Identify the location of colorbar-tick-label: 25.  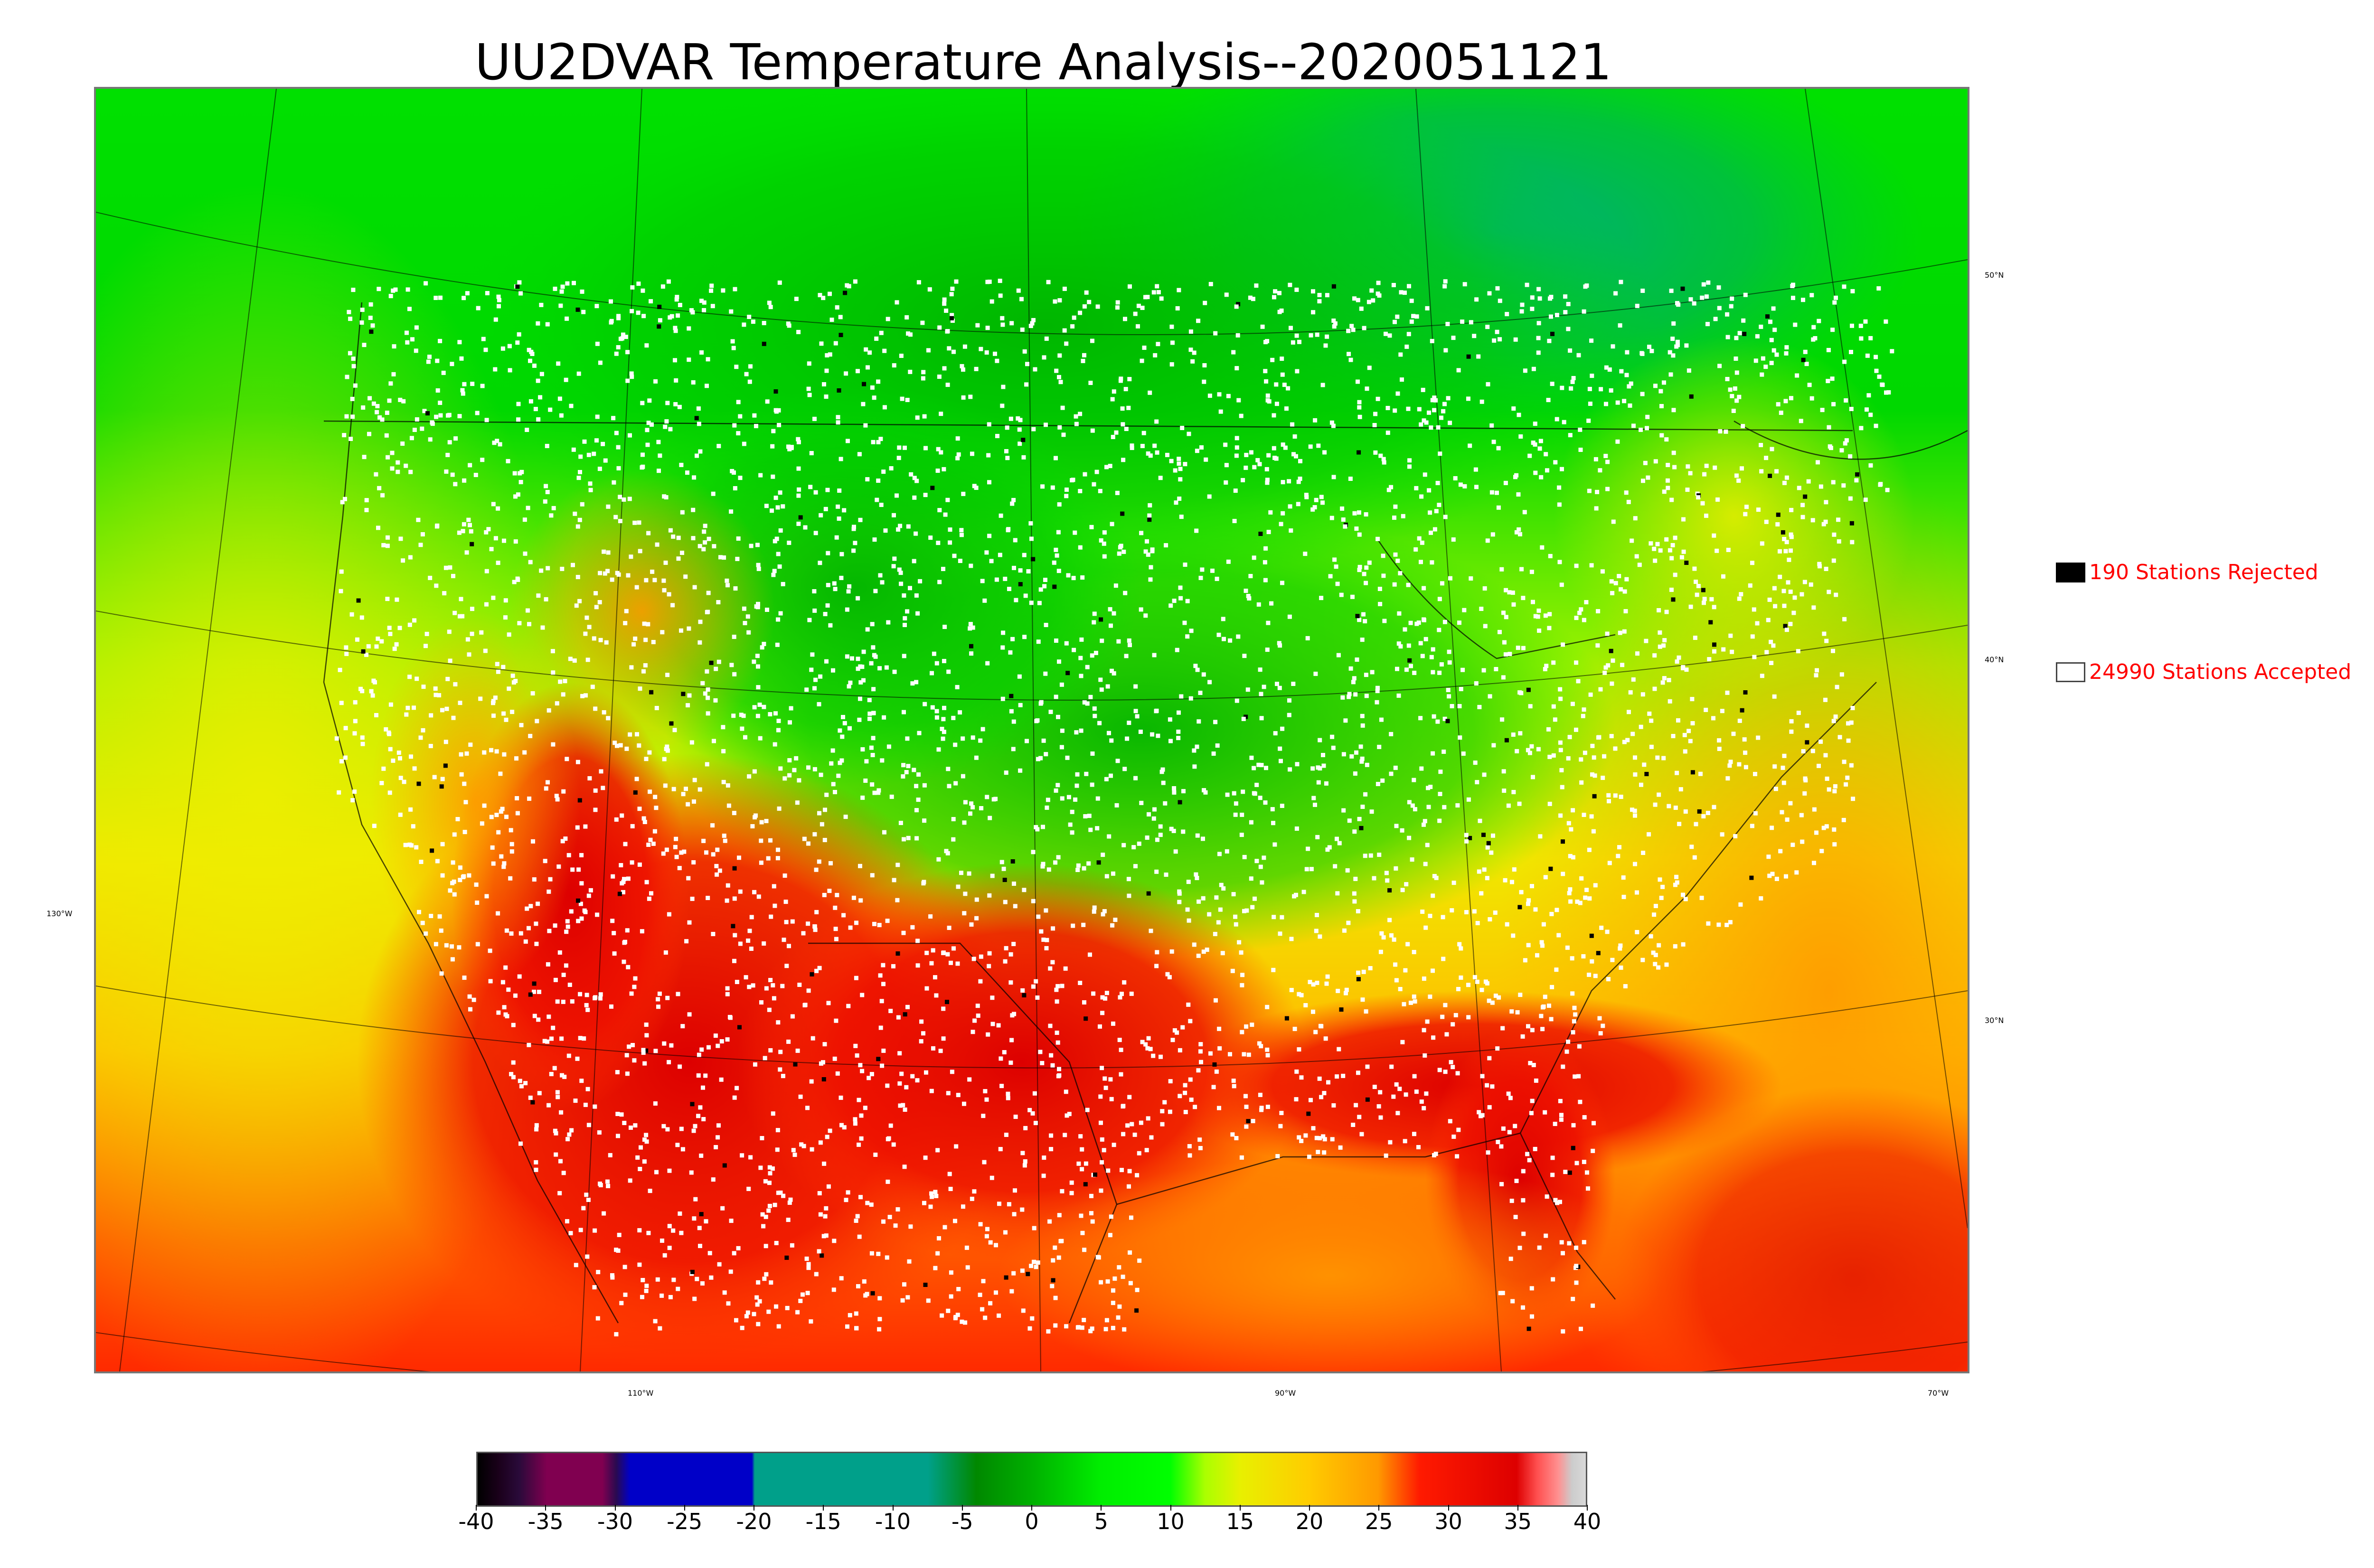
(1379, 1521).